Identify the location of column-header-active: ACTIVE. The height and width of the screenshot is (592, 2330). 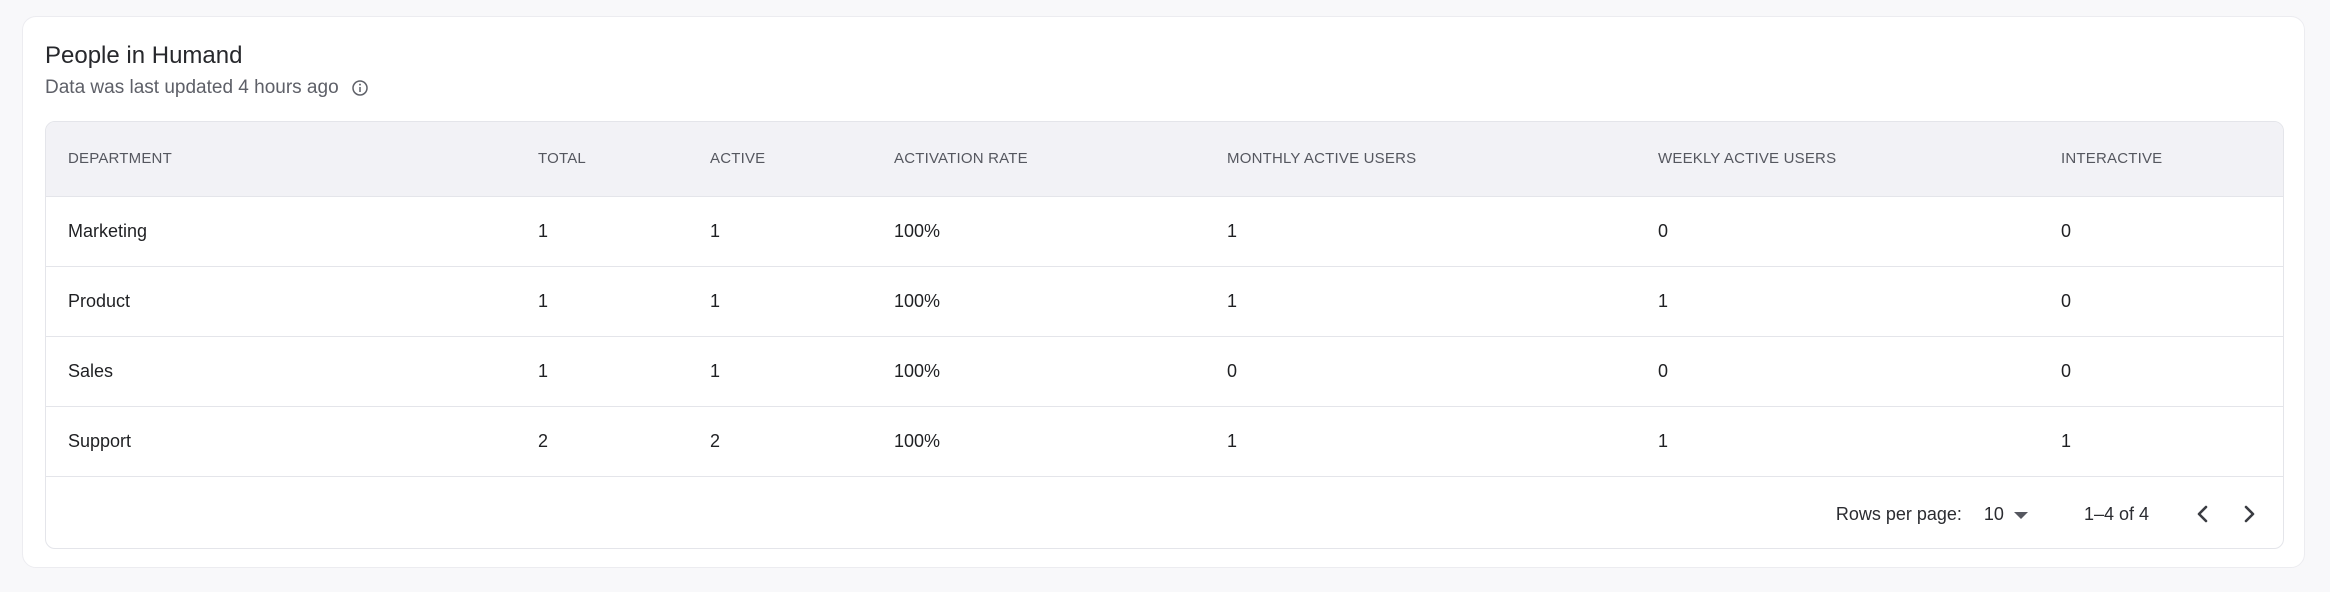
(802, 159).